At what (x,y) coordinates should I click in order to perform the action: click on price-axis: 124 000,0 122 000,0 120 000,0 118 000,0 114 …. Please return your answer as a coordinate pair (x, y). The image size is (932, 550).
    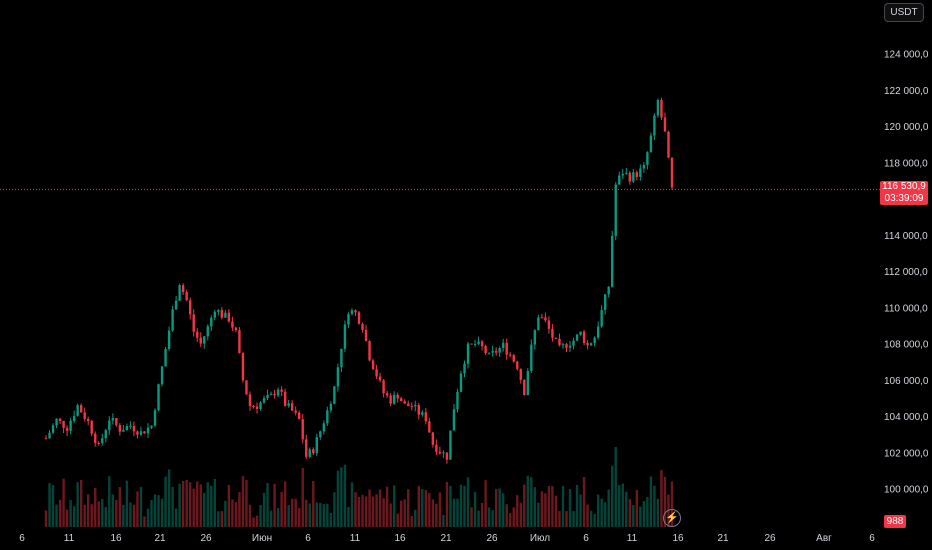
    Looking at the image, I should click on (906, 273).